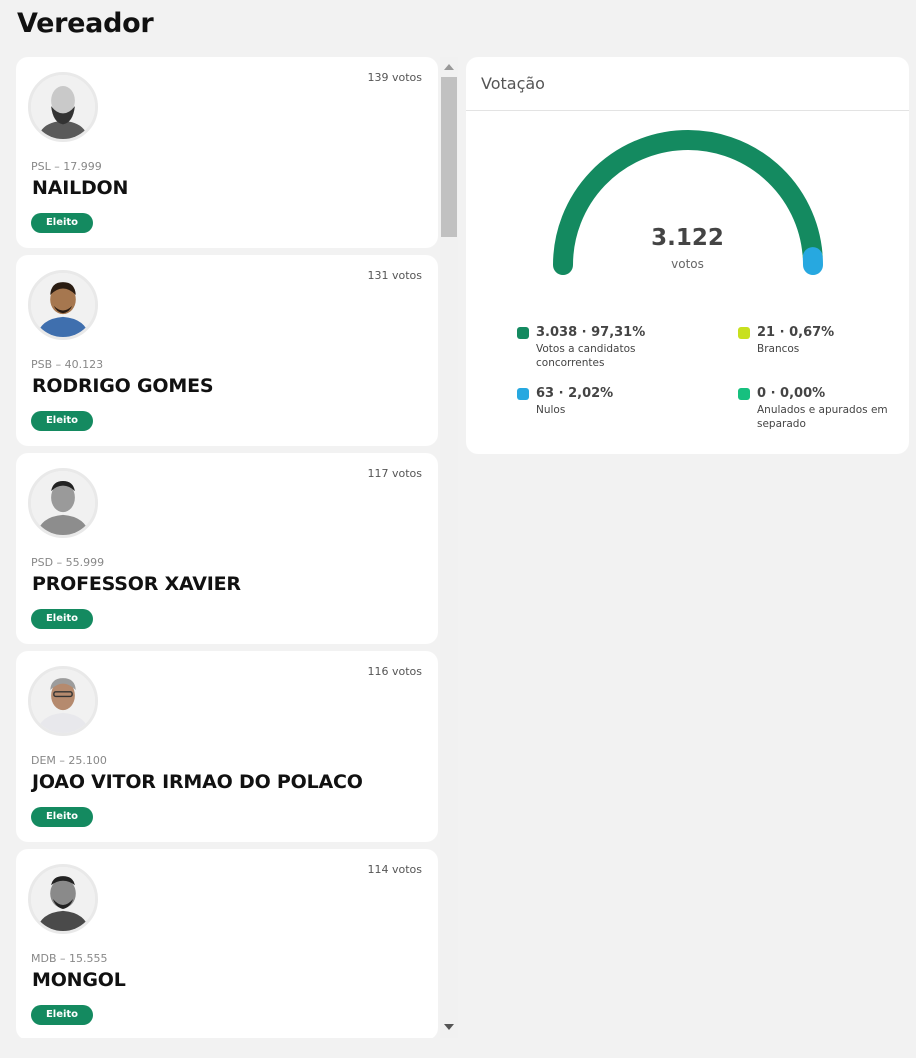 This screenshot has height=1058, width=916. What do you see at coordinates (551, 410) in the screenshot?
I see `legend-label: Nulos` at bounding box center [551, 410].